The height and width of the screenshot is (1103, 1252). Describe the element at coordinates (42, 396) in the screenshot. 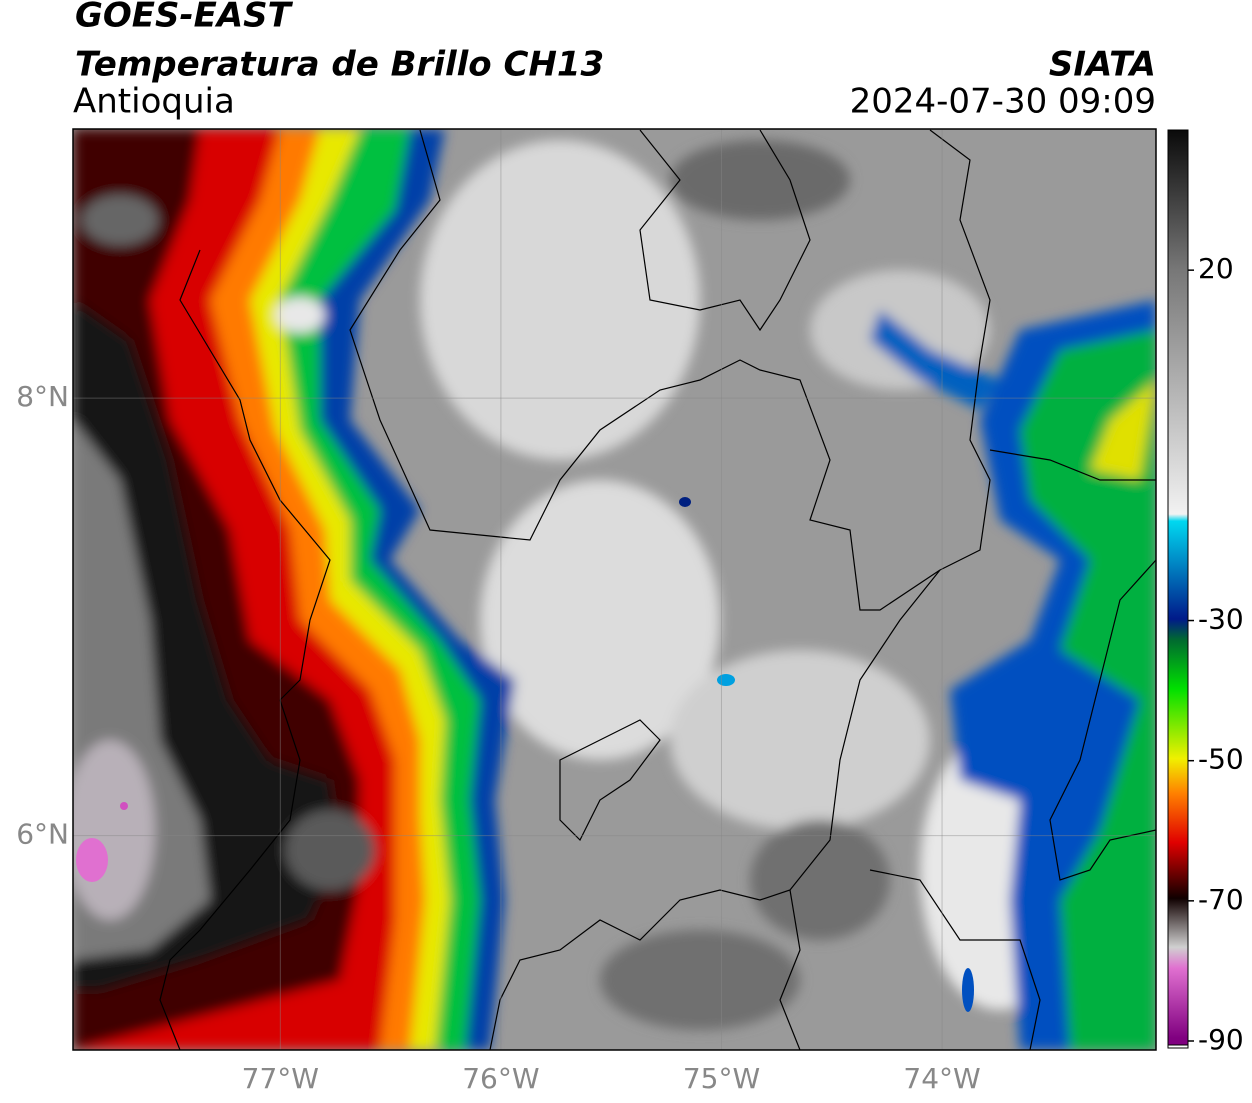

I see `y-tick-label: 8°N` at that location.